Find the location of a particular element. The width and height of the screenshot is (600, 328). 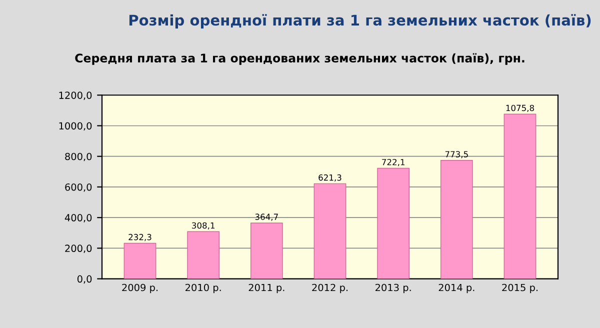

data-label: 364,7 is located at coordinates (266, 217).